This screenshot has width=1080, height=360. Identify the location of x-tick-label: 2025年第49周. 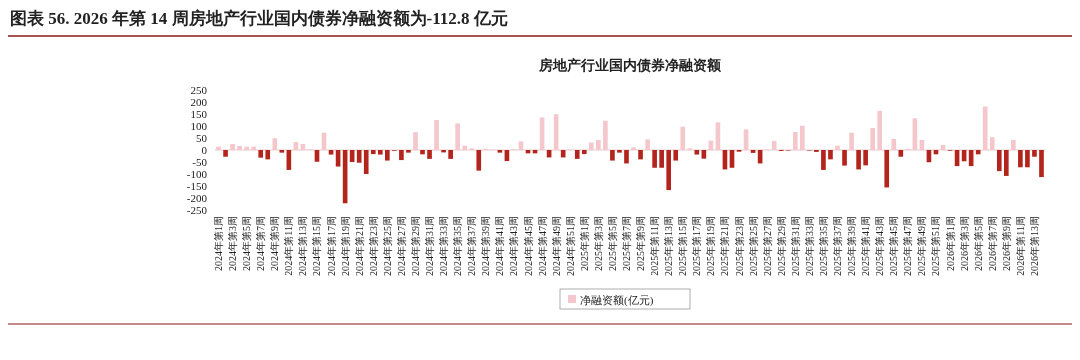
(922, 246).